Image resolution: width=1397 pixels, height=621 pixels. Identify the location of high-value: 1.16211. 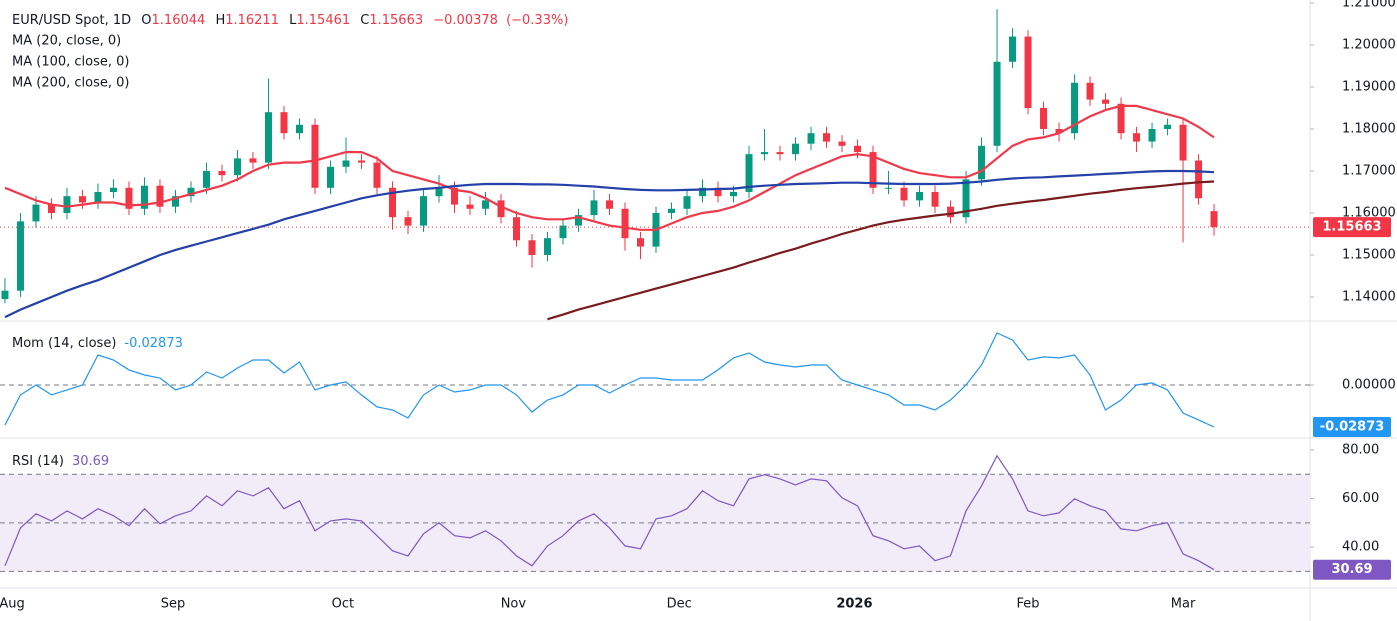
(252, 20).